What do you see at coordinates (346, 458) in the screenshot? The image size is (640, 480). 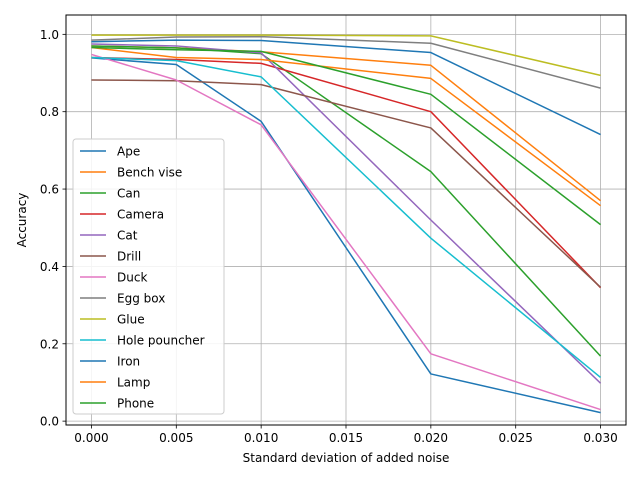 I see `x-axis-label: Standard deviation of added noise` at bounding box center [346, 458].